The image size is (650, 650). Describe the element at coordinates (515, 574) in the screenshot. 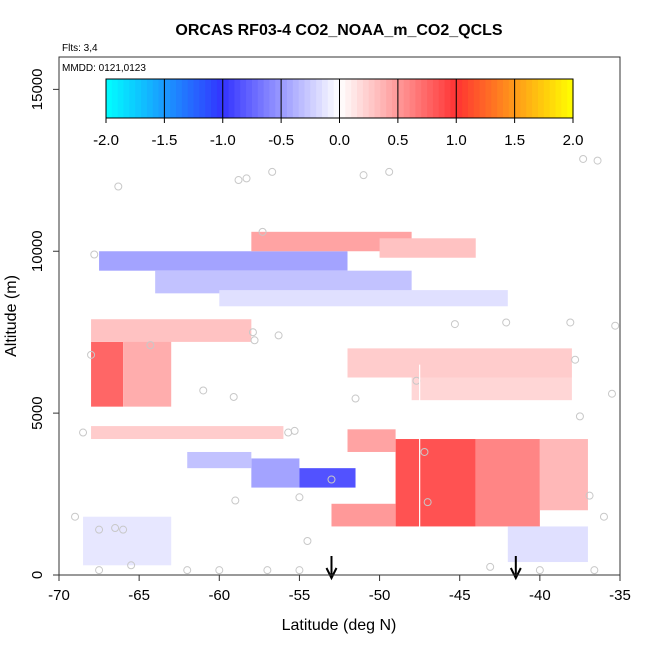

I see `location-arrow-head` at that location.